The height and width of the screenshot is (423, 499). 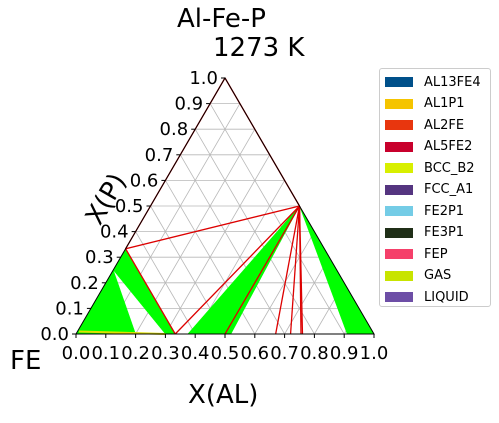 I want to click on x-tick-label: 0.9, so click(x=344, y=353).